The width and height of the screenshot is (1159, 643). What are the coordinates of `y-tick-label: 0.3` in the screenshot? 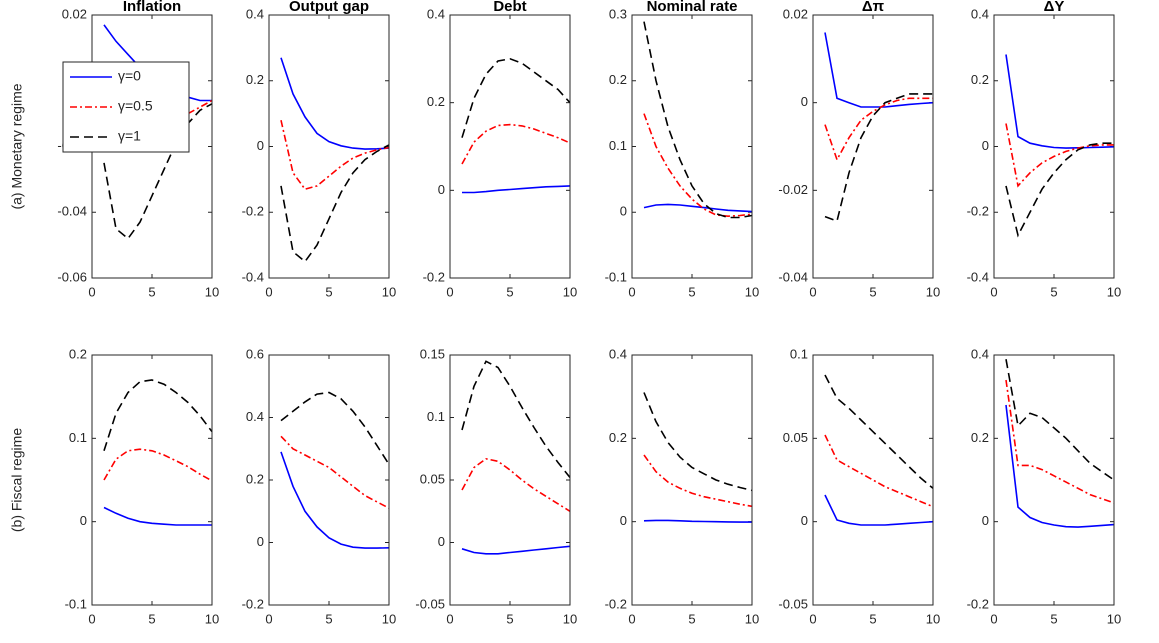 It's located at (618, 13).